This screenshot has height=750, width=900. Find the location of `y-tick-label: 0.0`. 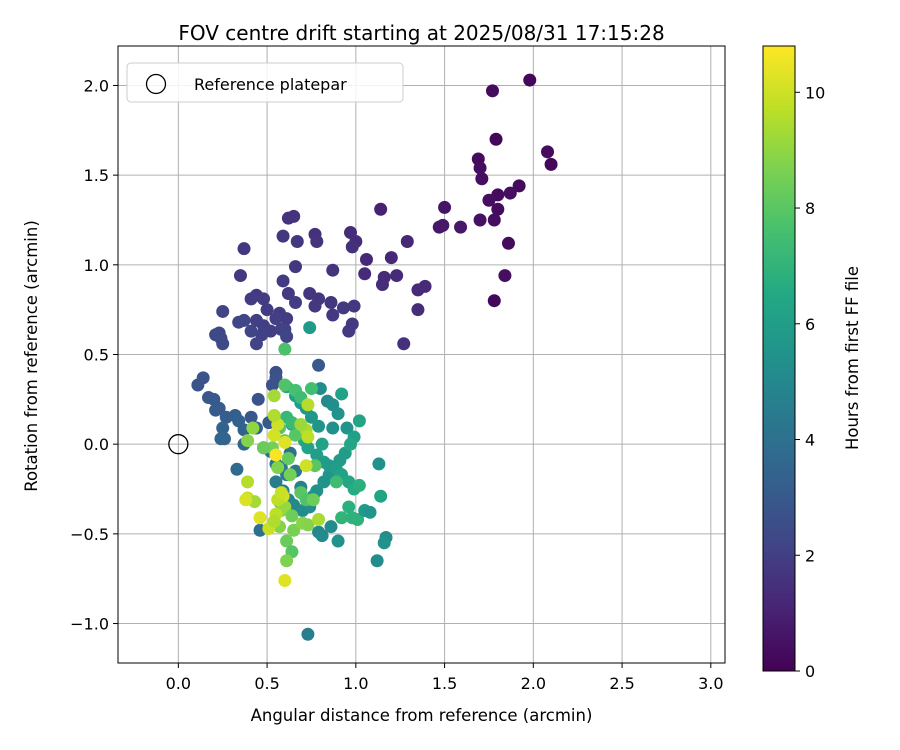

y-tick-label: 0.0 is located at coordinates (96, 444).